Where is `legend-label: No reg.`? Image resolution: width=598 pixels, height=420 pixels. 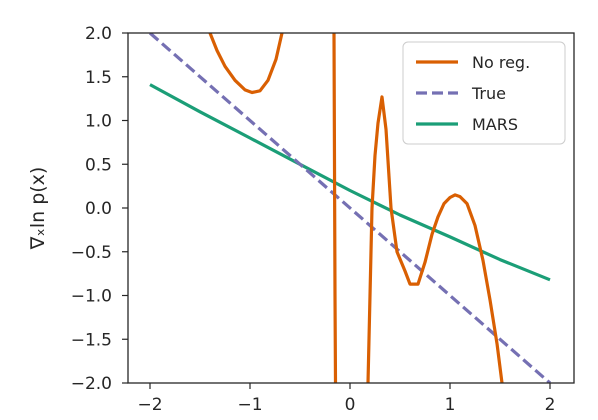
legend-label: No reg. is located at coordinates (501, 62).